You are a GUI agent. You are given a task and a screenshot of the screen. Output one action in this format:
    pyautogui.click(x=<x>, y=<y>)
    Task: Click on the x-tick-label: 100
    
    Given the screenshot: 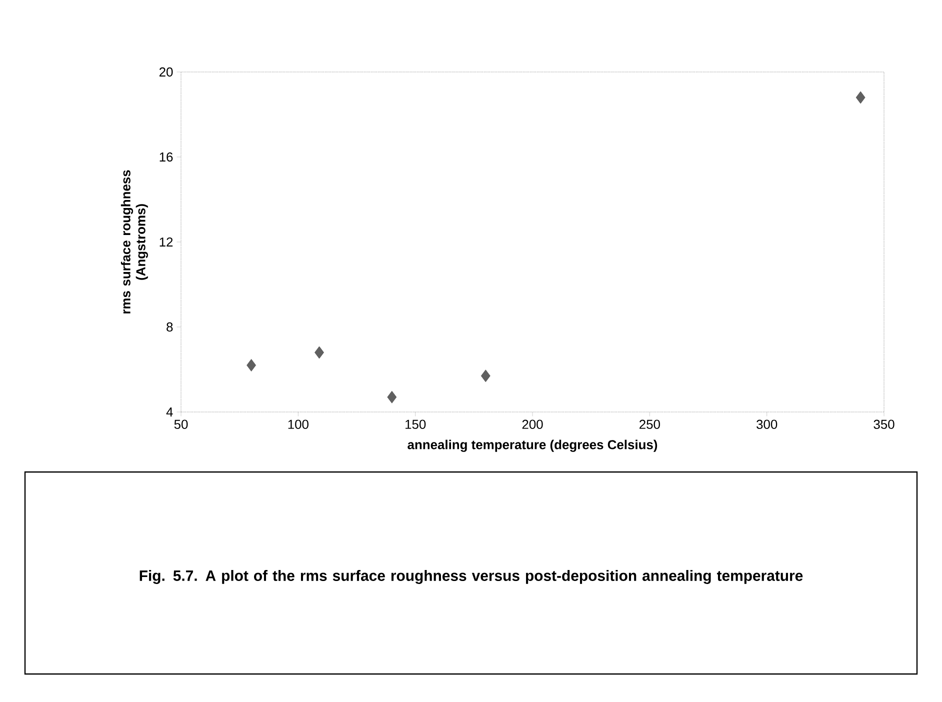 What is the action you would take?
    pyautogui.click(x=298, y=424)
    